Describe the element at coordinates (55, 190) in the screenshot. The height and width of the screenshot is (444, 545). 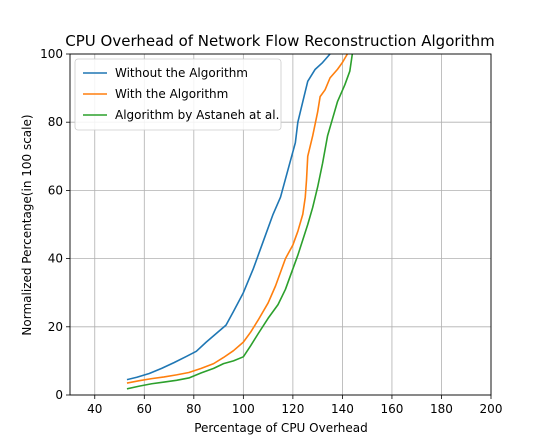
I see `y-tick-label: 60` at that location.